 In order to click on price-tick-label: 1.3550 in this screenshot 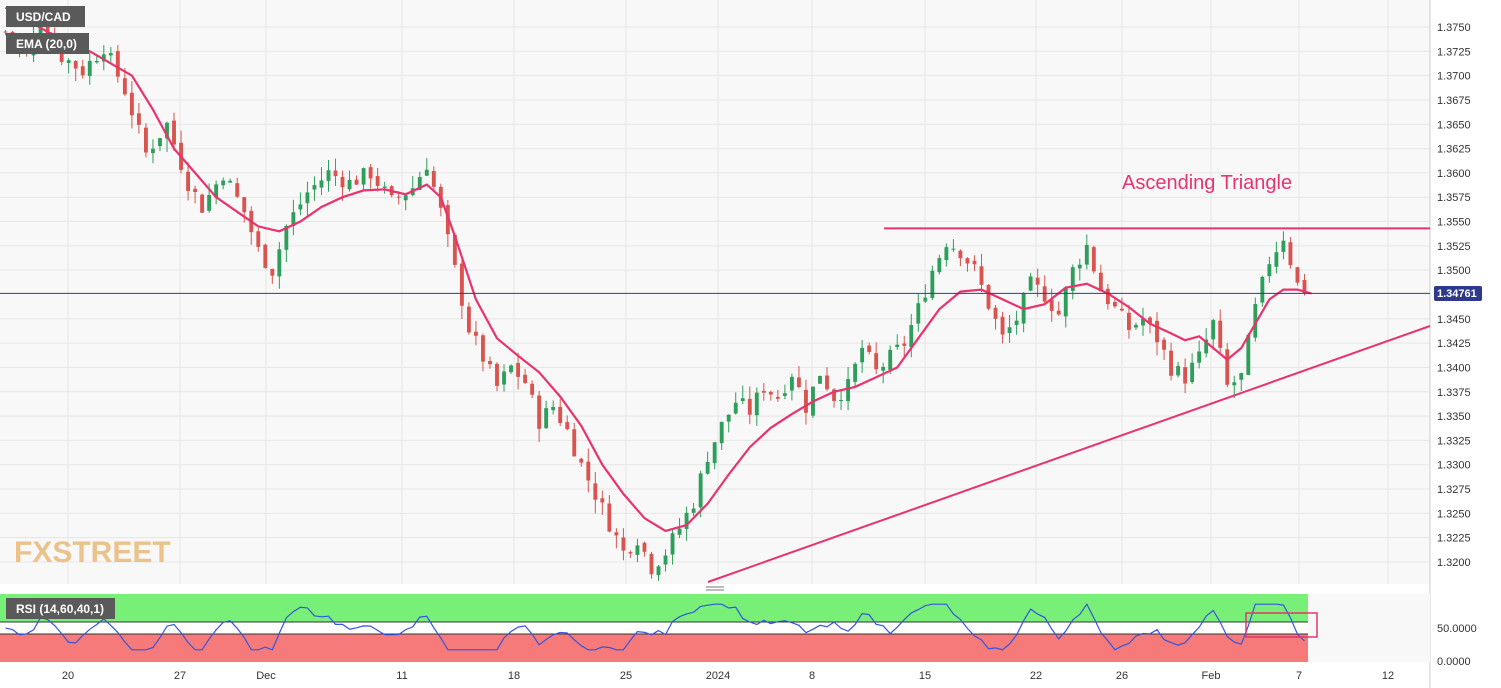, I will do `click(1454, 223)`.